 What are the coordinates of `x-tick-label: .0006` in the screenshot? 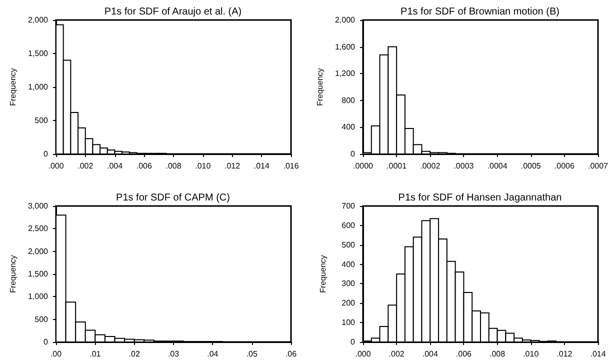 It's located at (564, 166).